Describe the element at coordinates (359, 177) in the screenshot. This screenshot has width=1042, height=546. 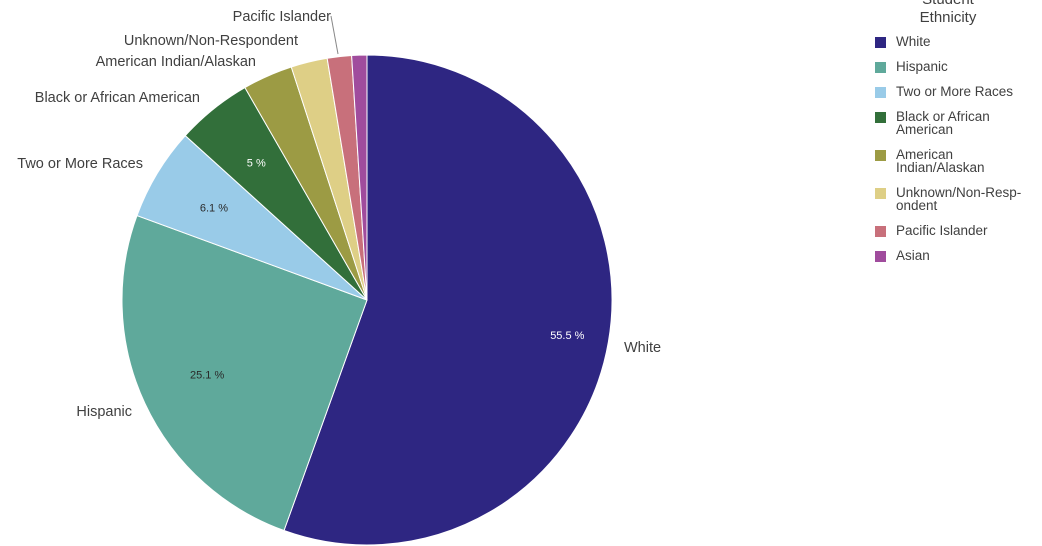
I see `pie-slice-asian` at that location.